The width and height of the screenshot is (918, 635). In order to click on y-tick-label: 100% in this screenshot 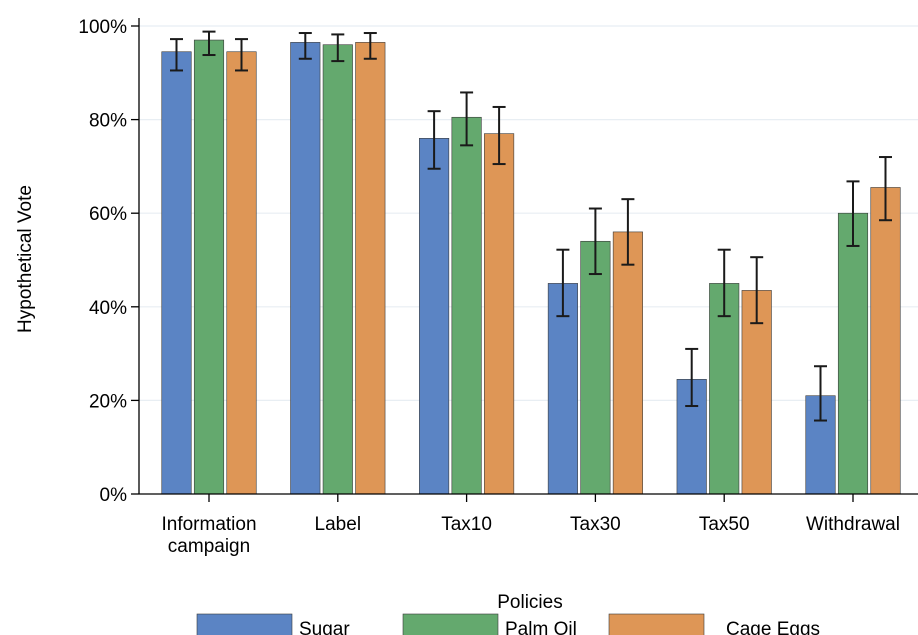, I will do `click(102, 27)`.